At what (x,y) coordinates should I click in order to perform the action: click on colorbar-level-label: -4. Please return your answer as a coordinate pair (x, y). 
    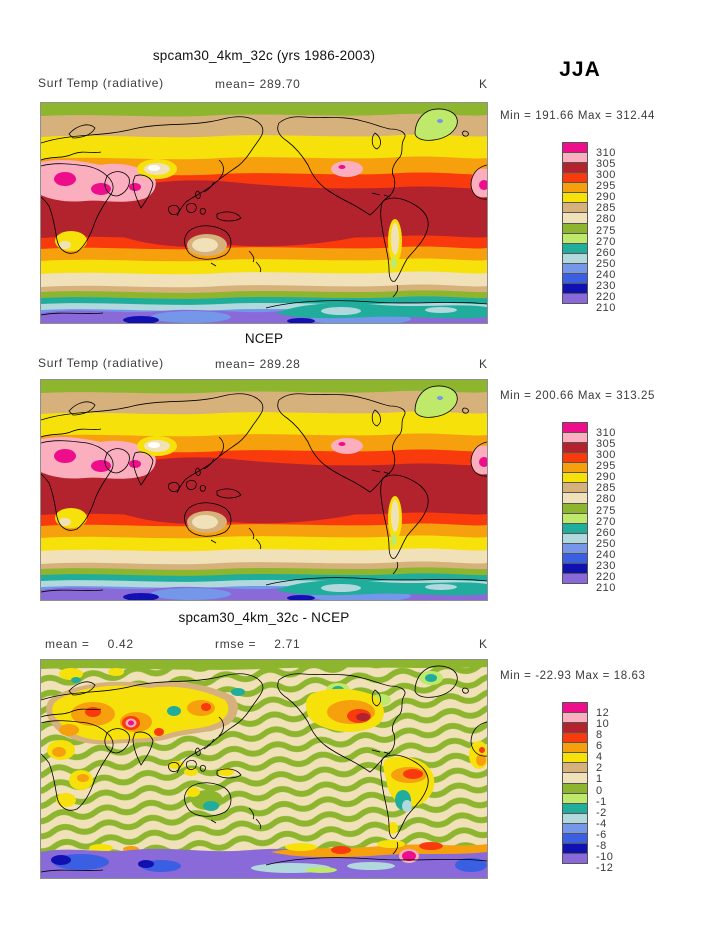
    Looking at the image, I should click on (601, 823).